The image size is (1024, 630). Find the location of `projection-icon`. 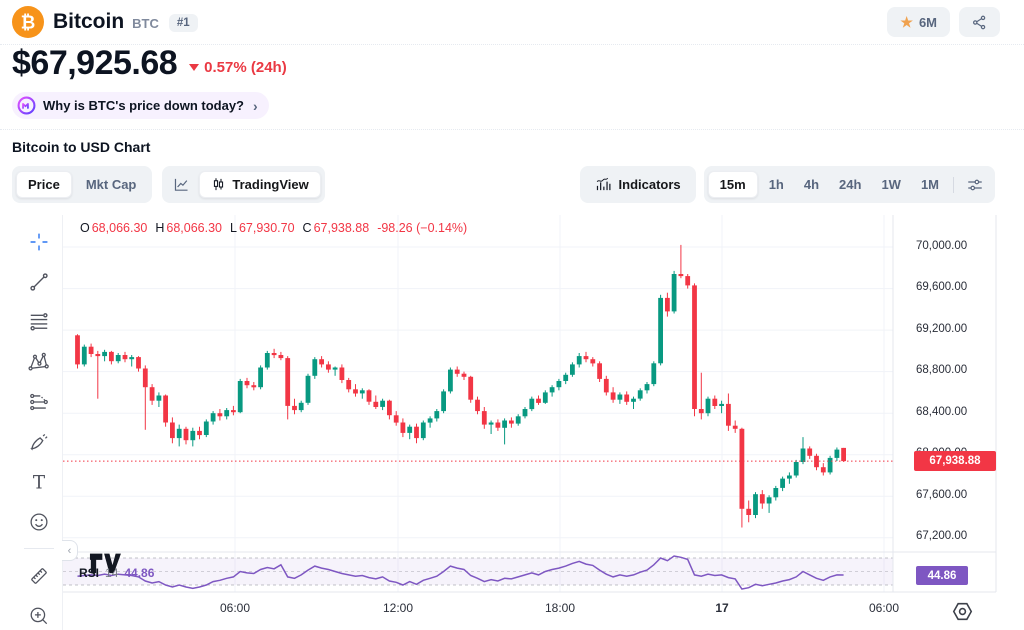

projection-icon is located at coordinates (39, 402).